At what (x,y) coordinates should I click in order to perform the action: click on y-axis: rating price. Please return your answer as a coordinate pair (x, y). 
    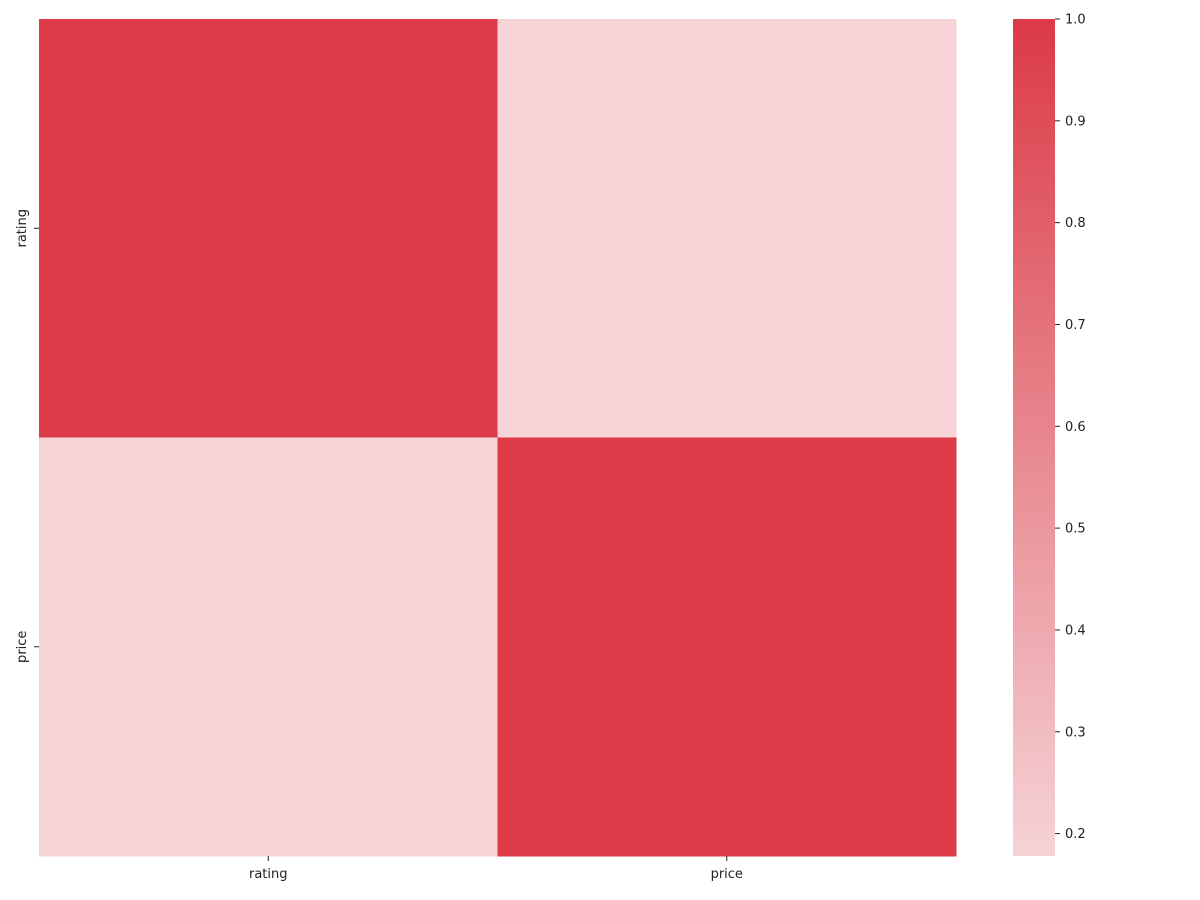
    Looking at the image, I should click on (27, 436).